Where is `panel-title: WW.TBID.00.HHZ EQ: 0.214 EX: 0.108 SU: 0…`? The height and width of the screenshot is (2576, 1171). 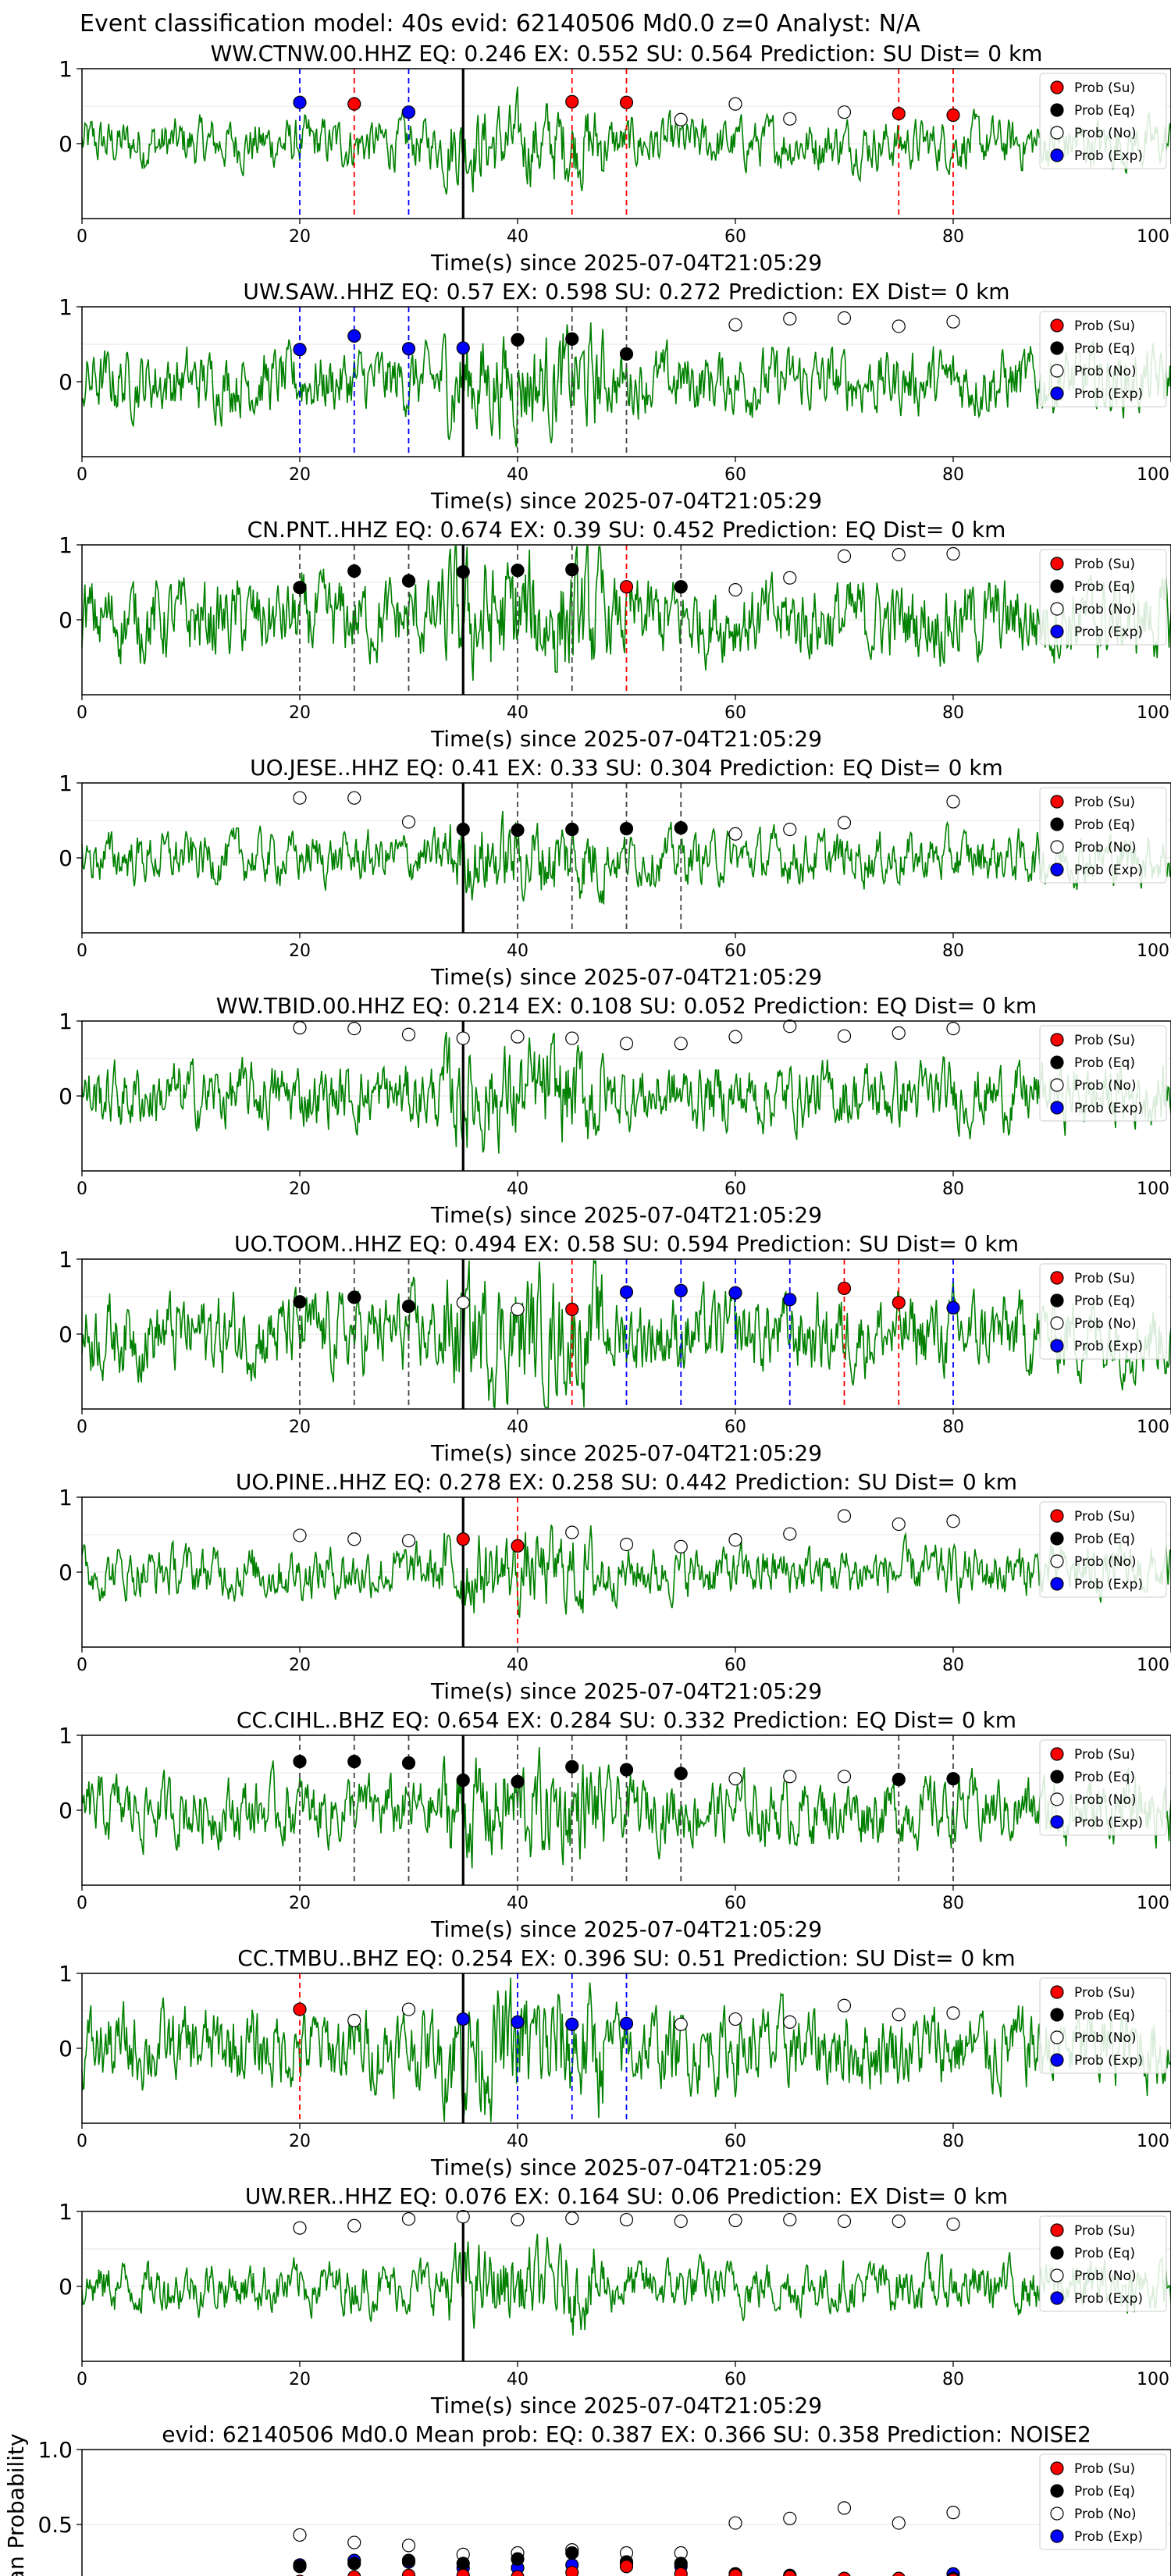
panel-title: WW.TBID.00.HHZ EQ: 0.214 EX: 0.108 SU: 0… is located at coordinates (626, 1006).